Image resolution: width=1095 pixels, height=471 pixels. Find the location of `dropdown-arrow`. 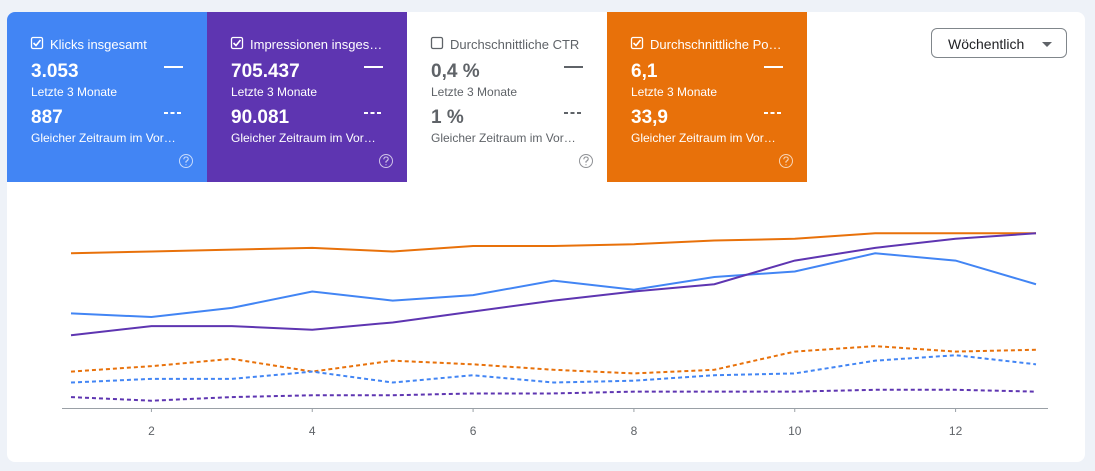

dropdown-arrow is located at coordinates (1047, 44).